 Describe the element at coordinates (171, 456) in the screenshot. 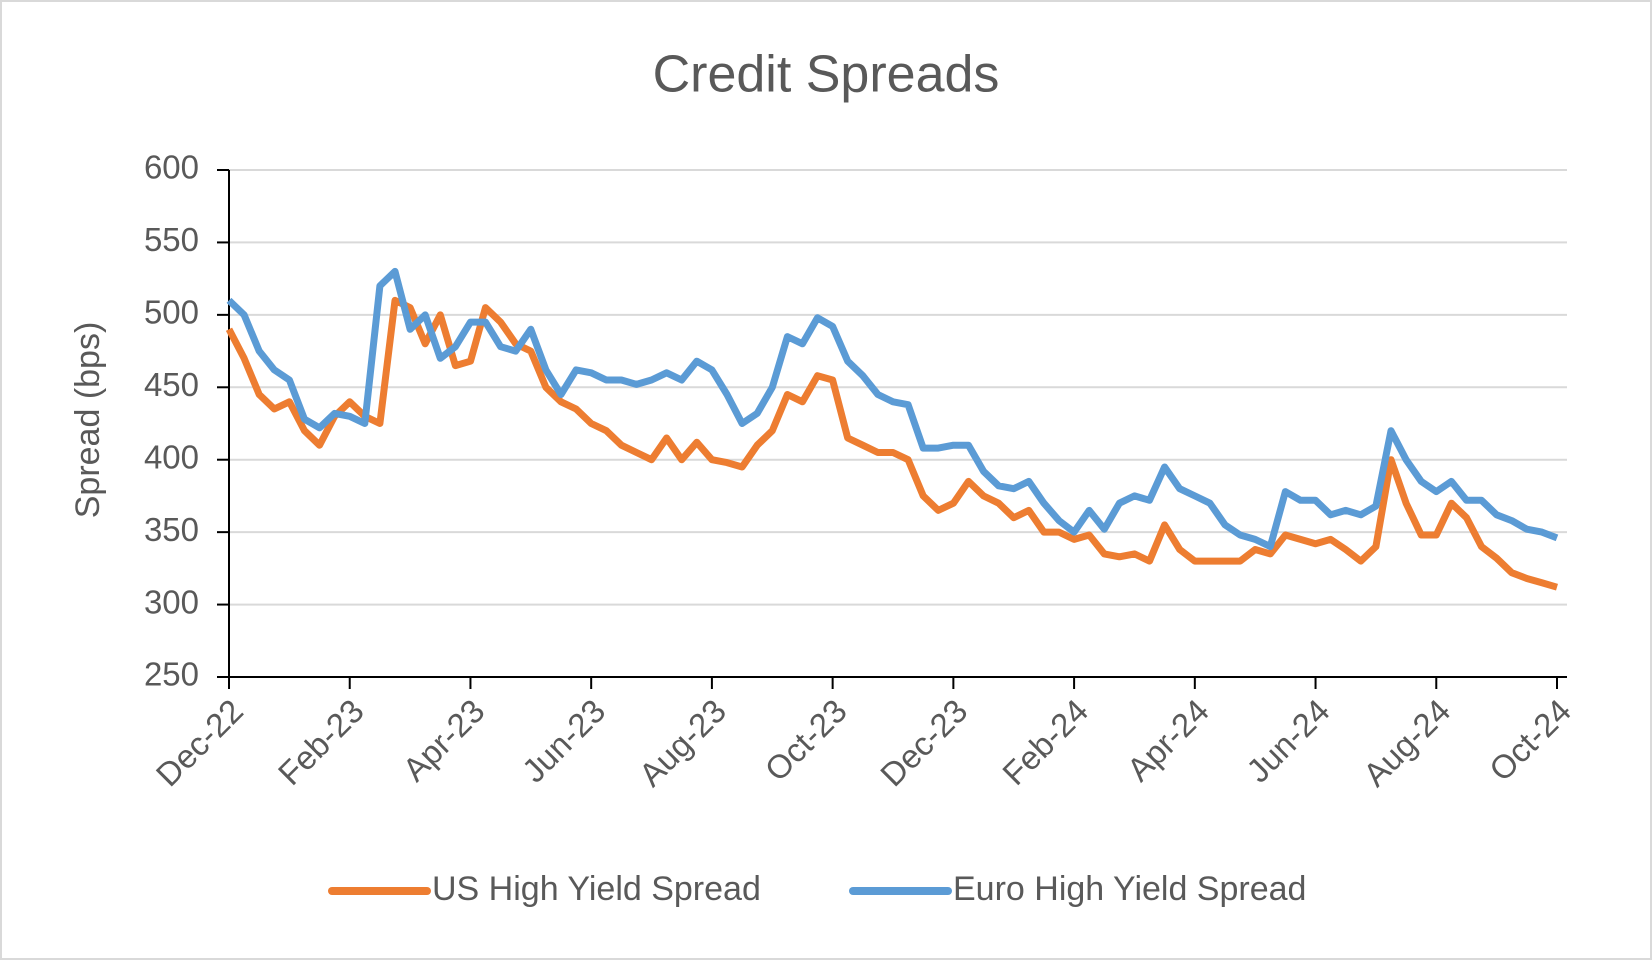

I see `y-tick-label: 400` at that location.